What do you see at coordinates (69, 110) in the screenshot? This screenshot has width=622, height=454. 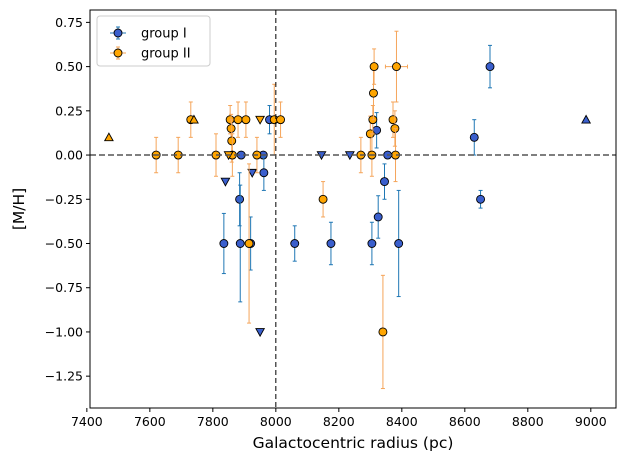 I see `y-tick-label: 0.25` at bounding box center [69, 110].